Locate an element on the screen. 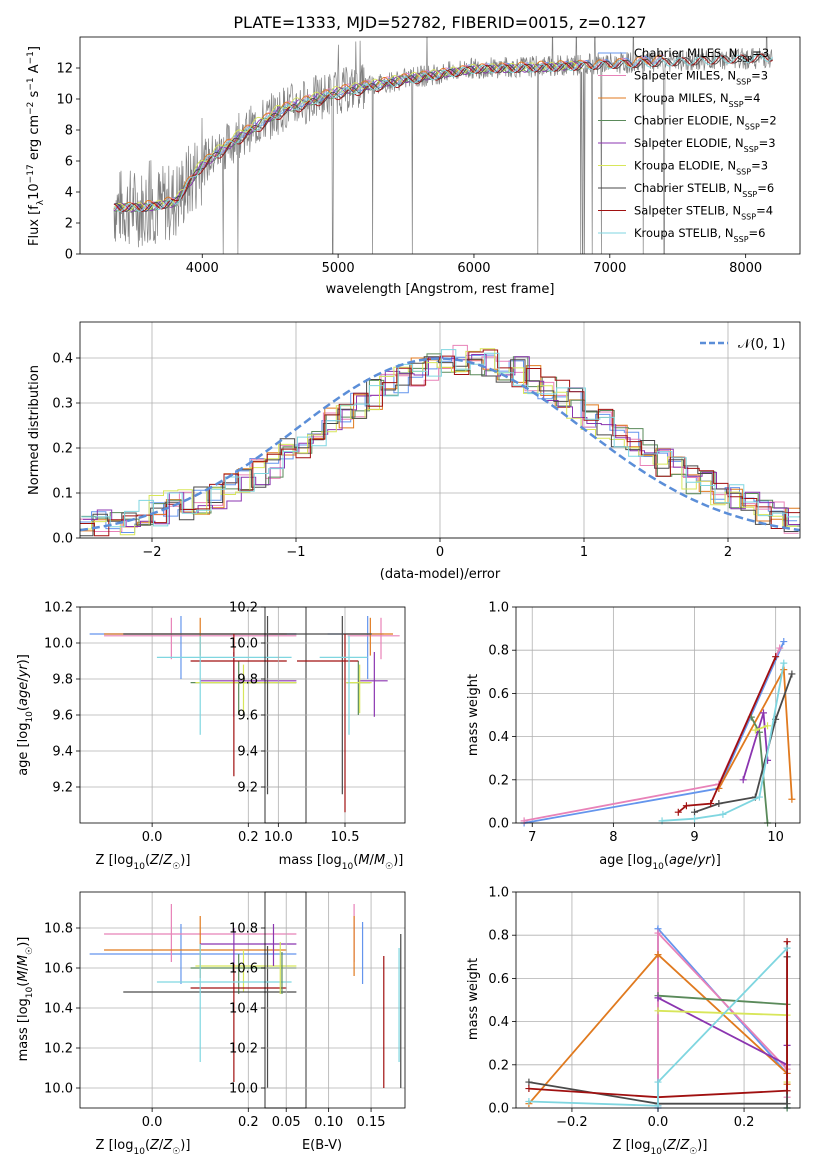 This screenshot has height=1170, width=819. mass-vs-Z-axes: 0.0 0.2 10.0 10.2 10.4 10.6 10.8 is located at coordinates (175, 1010).